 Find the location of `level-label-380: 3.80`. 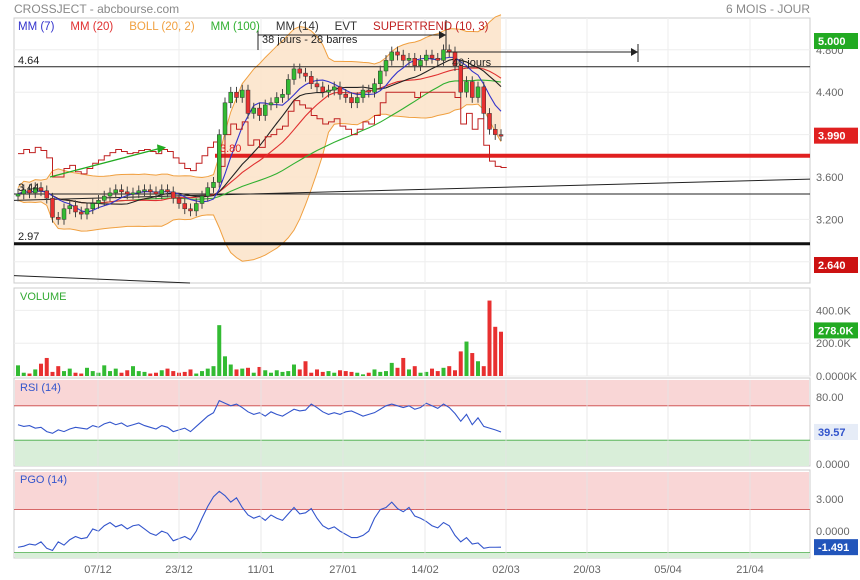

level-label-380: 3.80 is located at coordinates (230, 149).